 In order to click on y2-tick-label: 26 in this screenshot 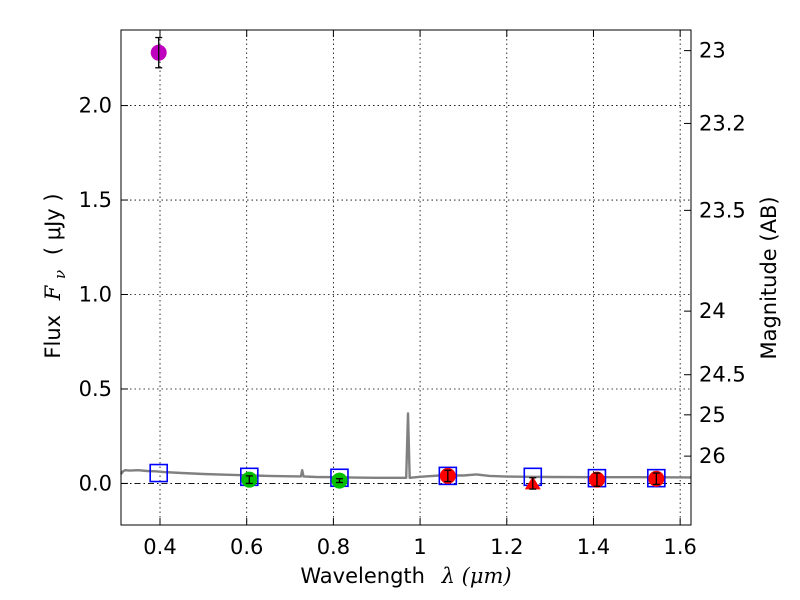, I will do `click(712, 456)`.